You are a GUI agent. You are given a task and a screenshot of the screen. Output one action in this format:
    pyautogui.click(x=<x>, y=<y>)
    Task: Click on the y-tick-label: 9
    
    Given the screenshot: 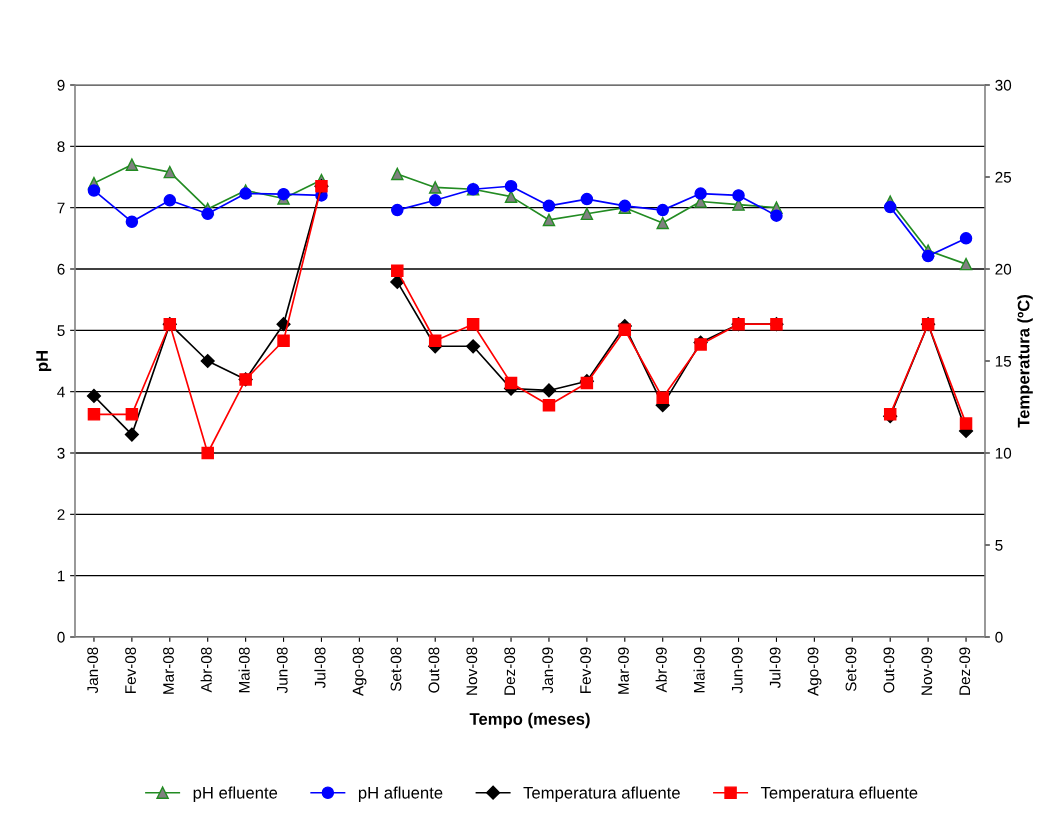 What is the action you would take?
    pyautogui.click(x=61, y=85)
    